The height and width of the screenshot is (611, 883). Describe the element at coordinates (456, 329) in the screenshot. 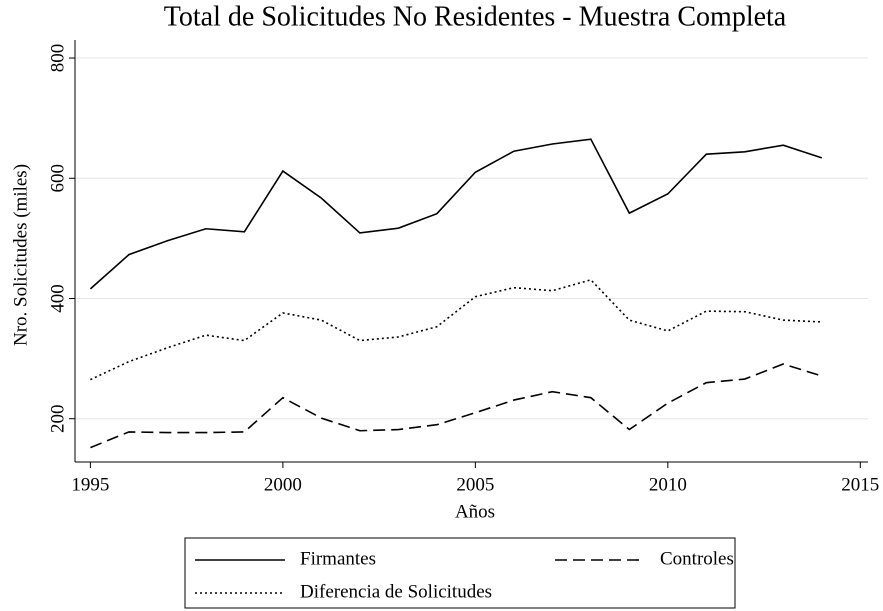

I see `series-line` at that location.